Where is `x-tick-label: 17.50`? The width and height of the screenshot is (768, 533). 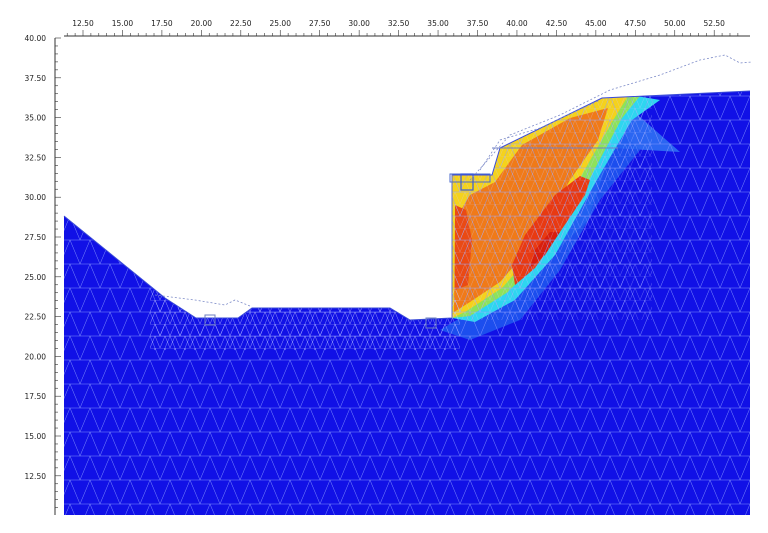
x-tick-label: 17.50 is located at coordinates (162, 23).